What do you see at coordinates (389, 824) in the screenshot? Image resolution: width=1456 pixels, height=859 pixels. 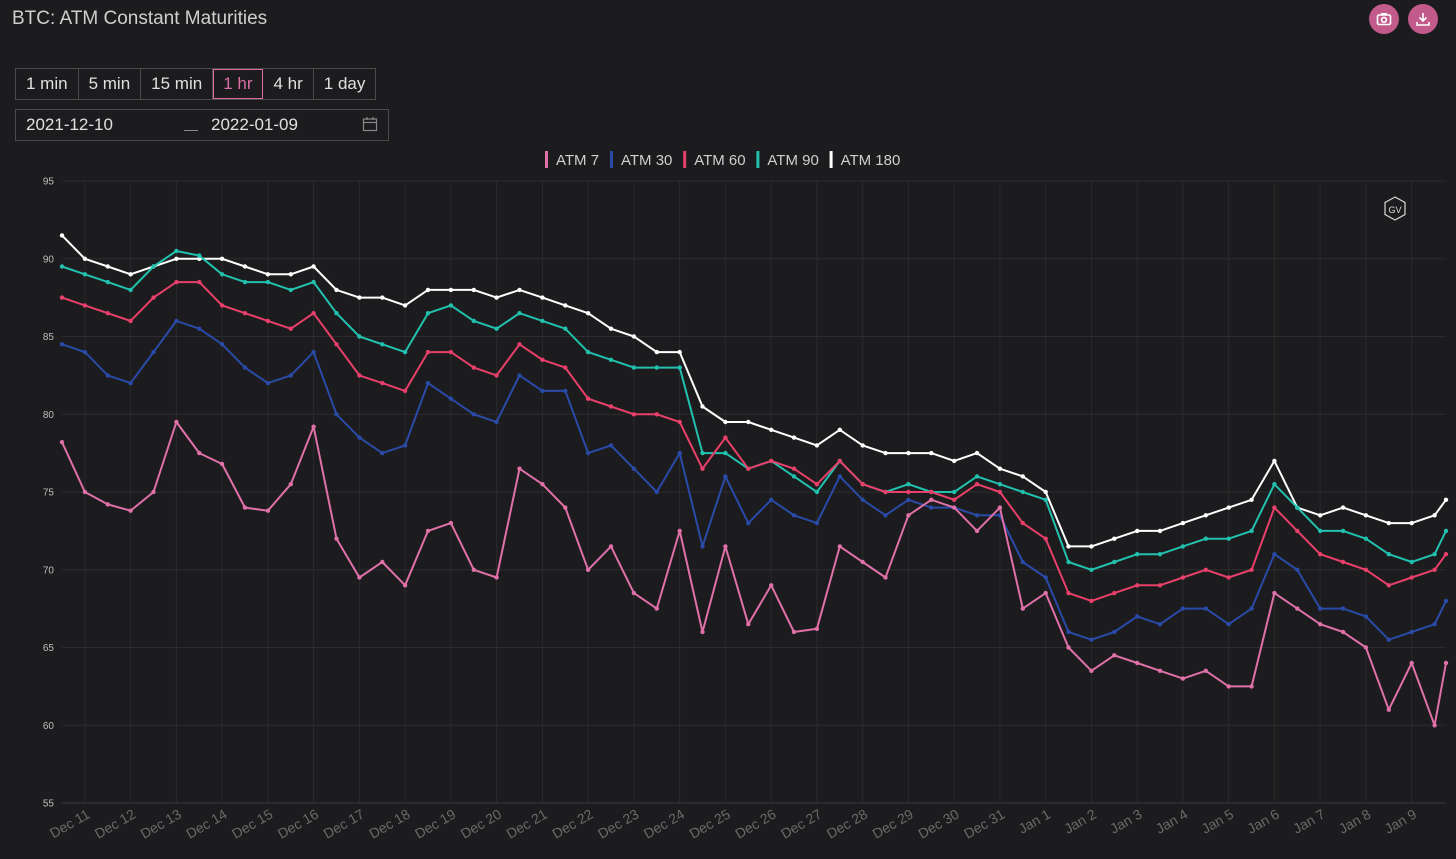 I see `x-tick-label: Dec 18` at bounding box center [389, 824].